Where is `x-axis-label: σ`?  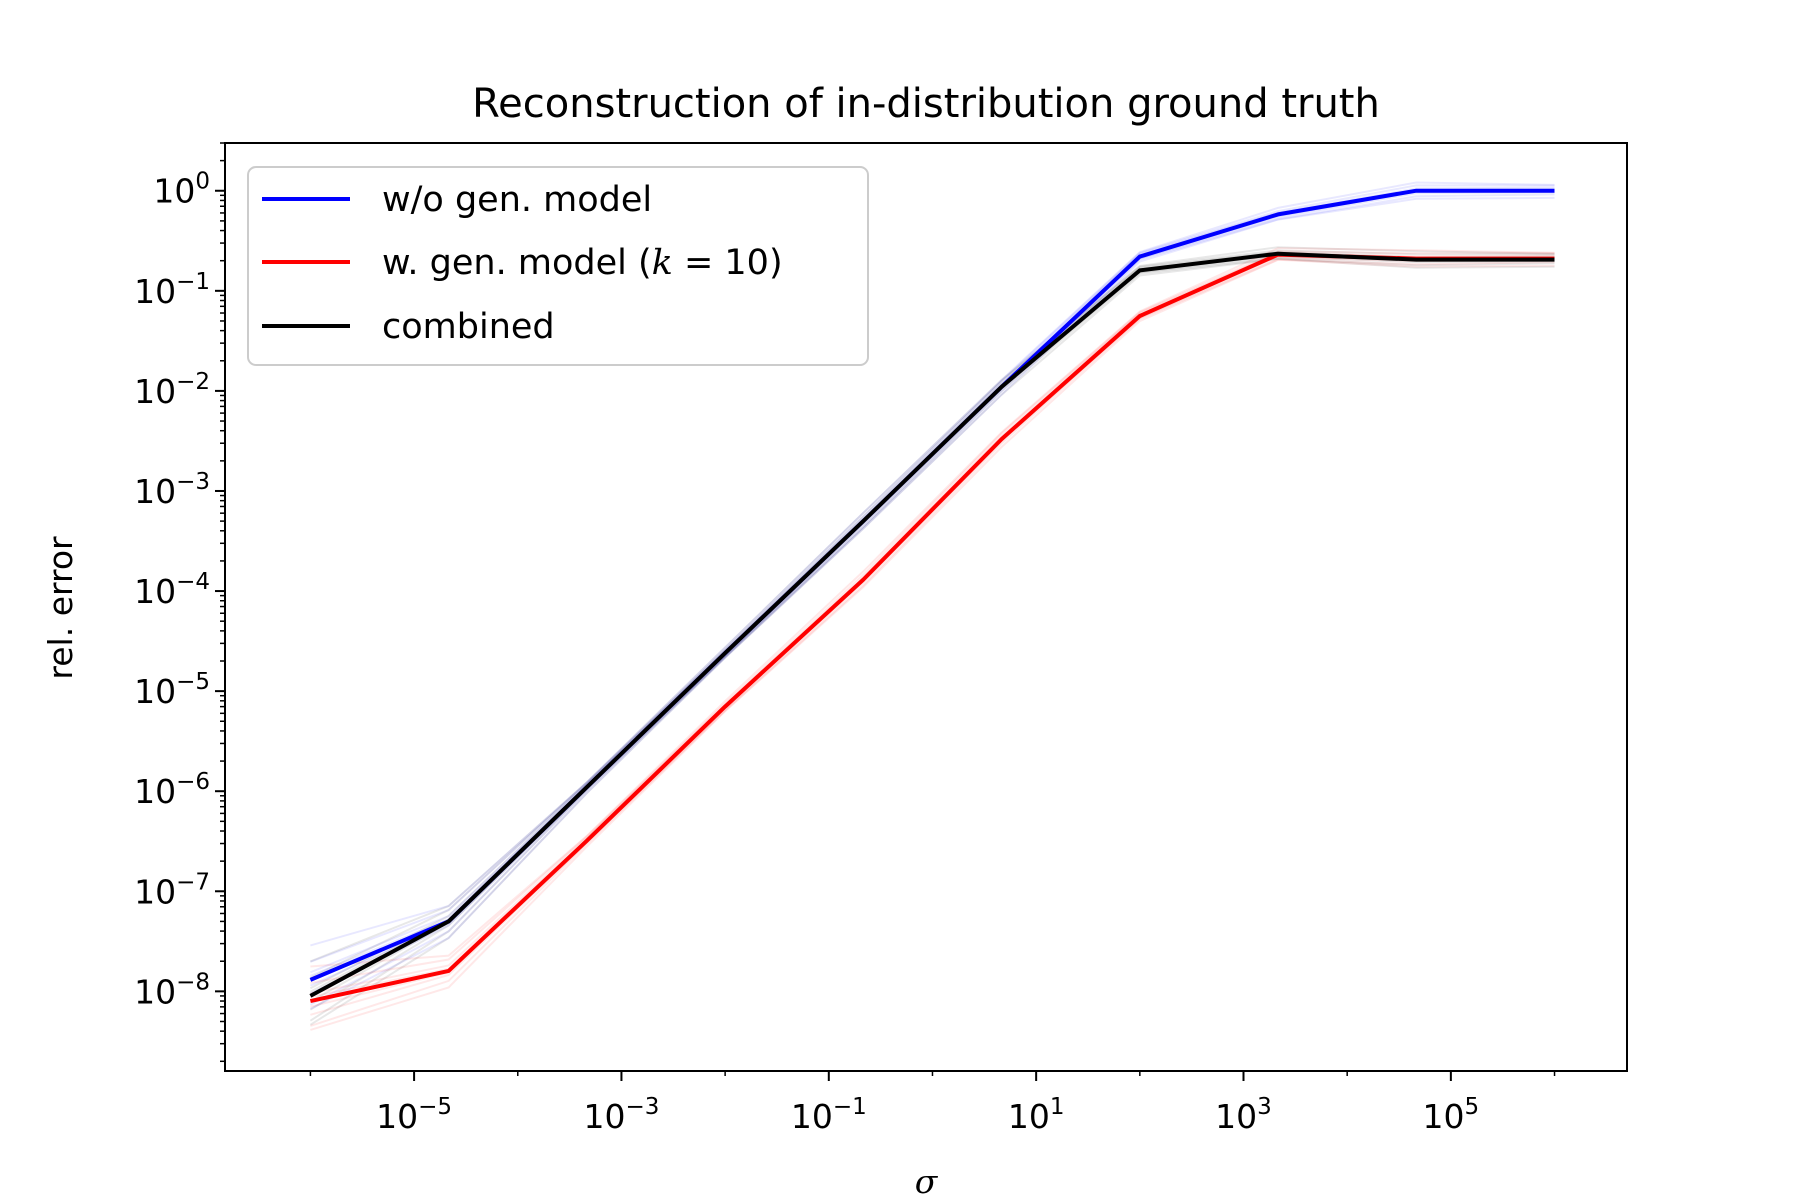 x-axis-label: σ is located at coordinates (927, 1181).